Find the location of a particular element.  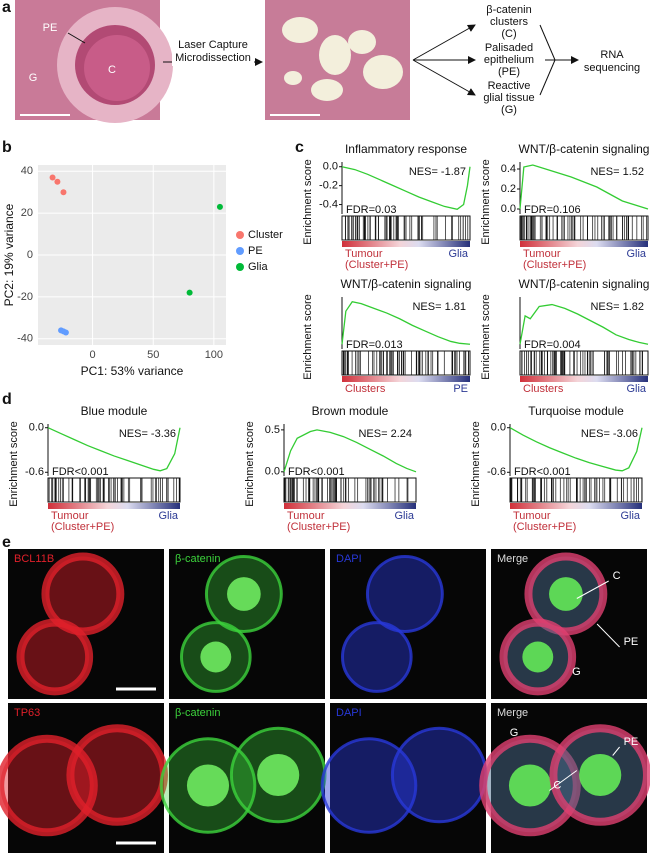

chart-title: Brown module is located at coordinates (350, 411).